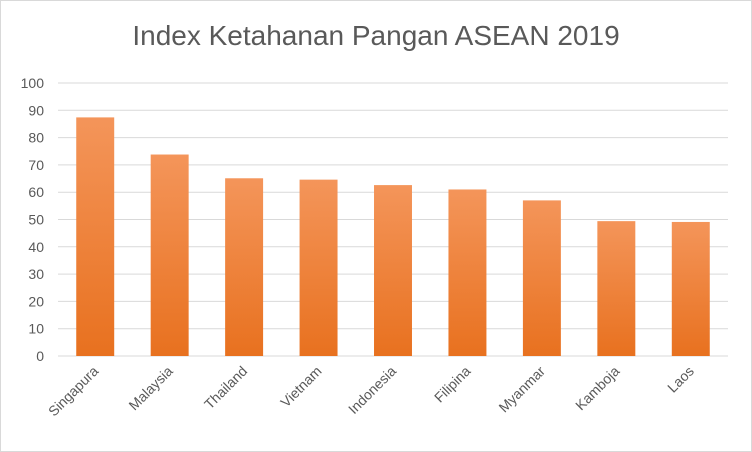  I want to click on y-axis-ticks: 0 10 20 30 40 50 60 70 80 90 100, so click(33, 219).